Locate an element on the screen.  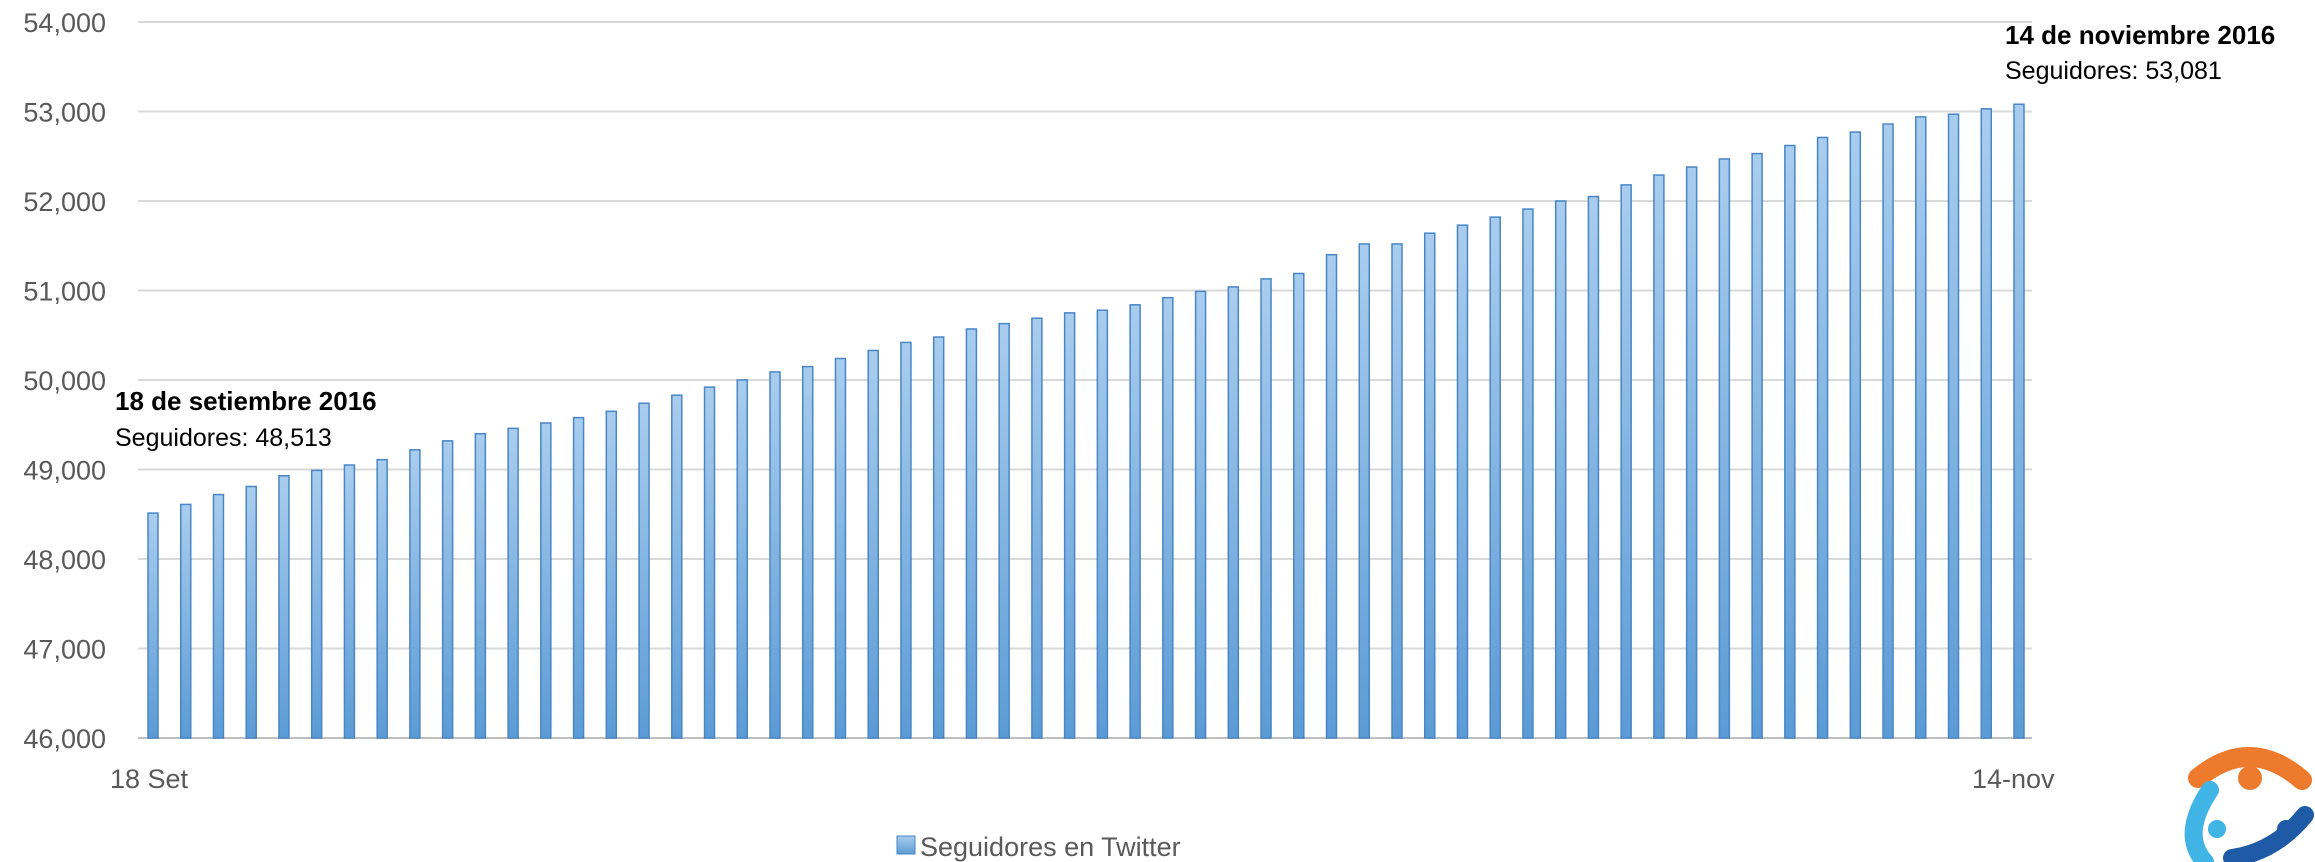
legend: Seguidores en Twitter is located at coordinates (1038, 847).